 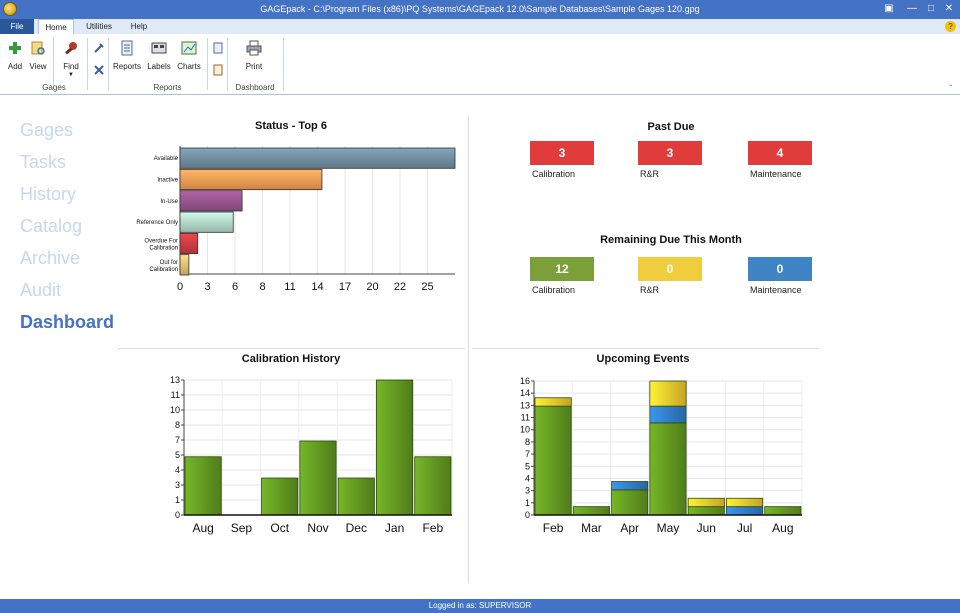 What do you see at coordinates (167, 181) in the screenshot?
I see `y-category-label: Inactive` at bounding box center [167, 181].